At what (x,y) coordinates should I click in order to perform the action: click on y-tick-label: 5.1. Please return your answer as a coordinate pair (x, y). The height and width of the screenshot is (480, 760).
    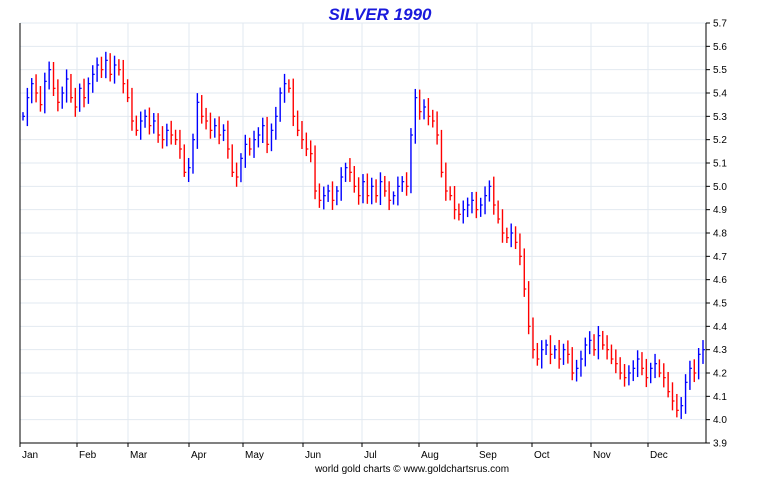
    Looking at the image, I should click on (720, 164).